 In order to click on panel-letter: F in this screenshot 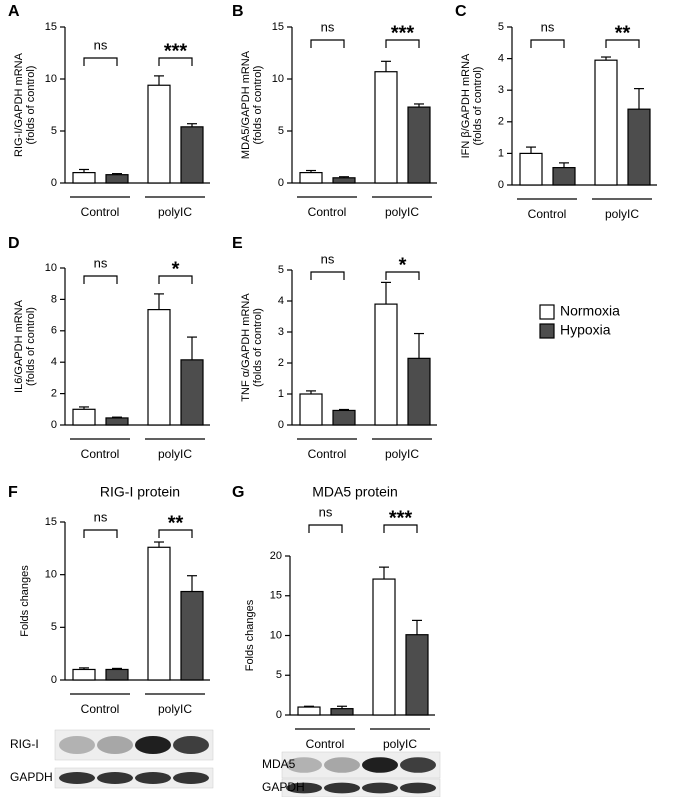, I will do `click(13, 492)`.